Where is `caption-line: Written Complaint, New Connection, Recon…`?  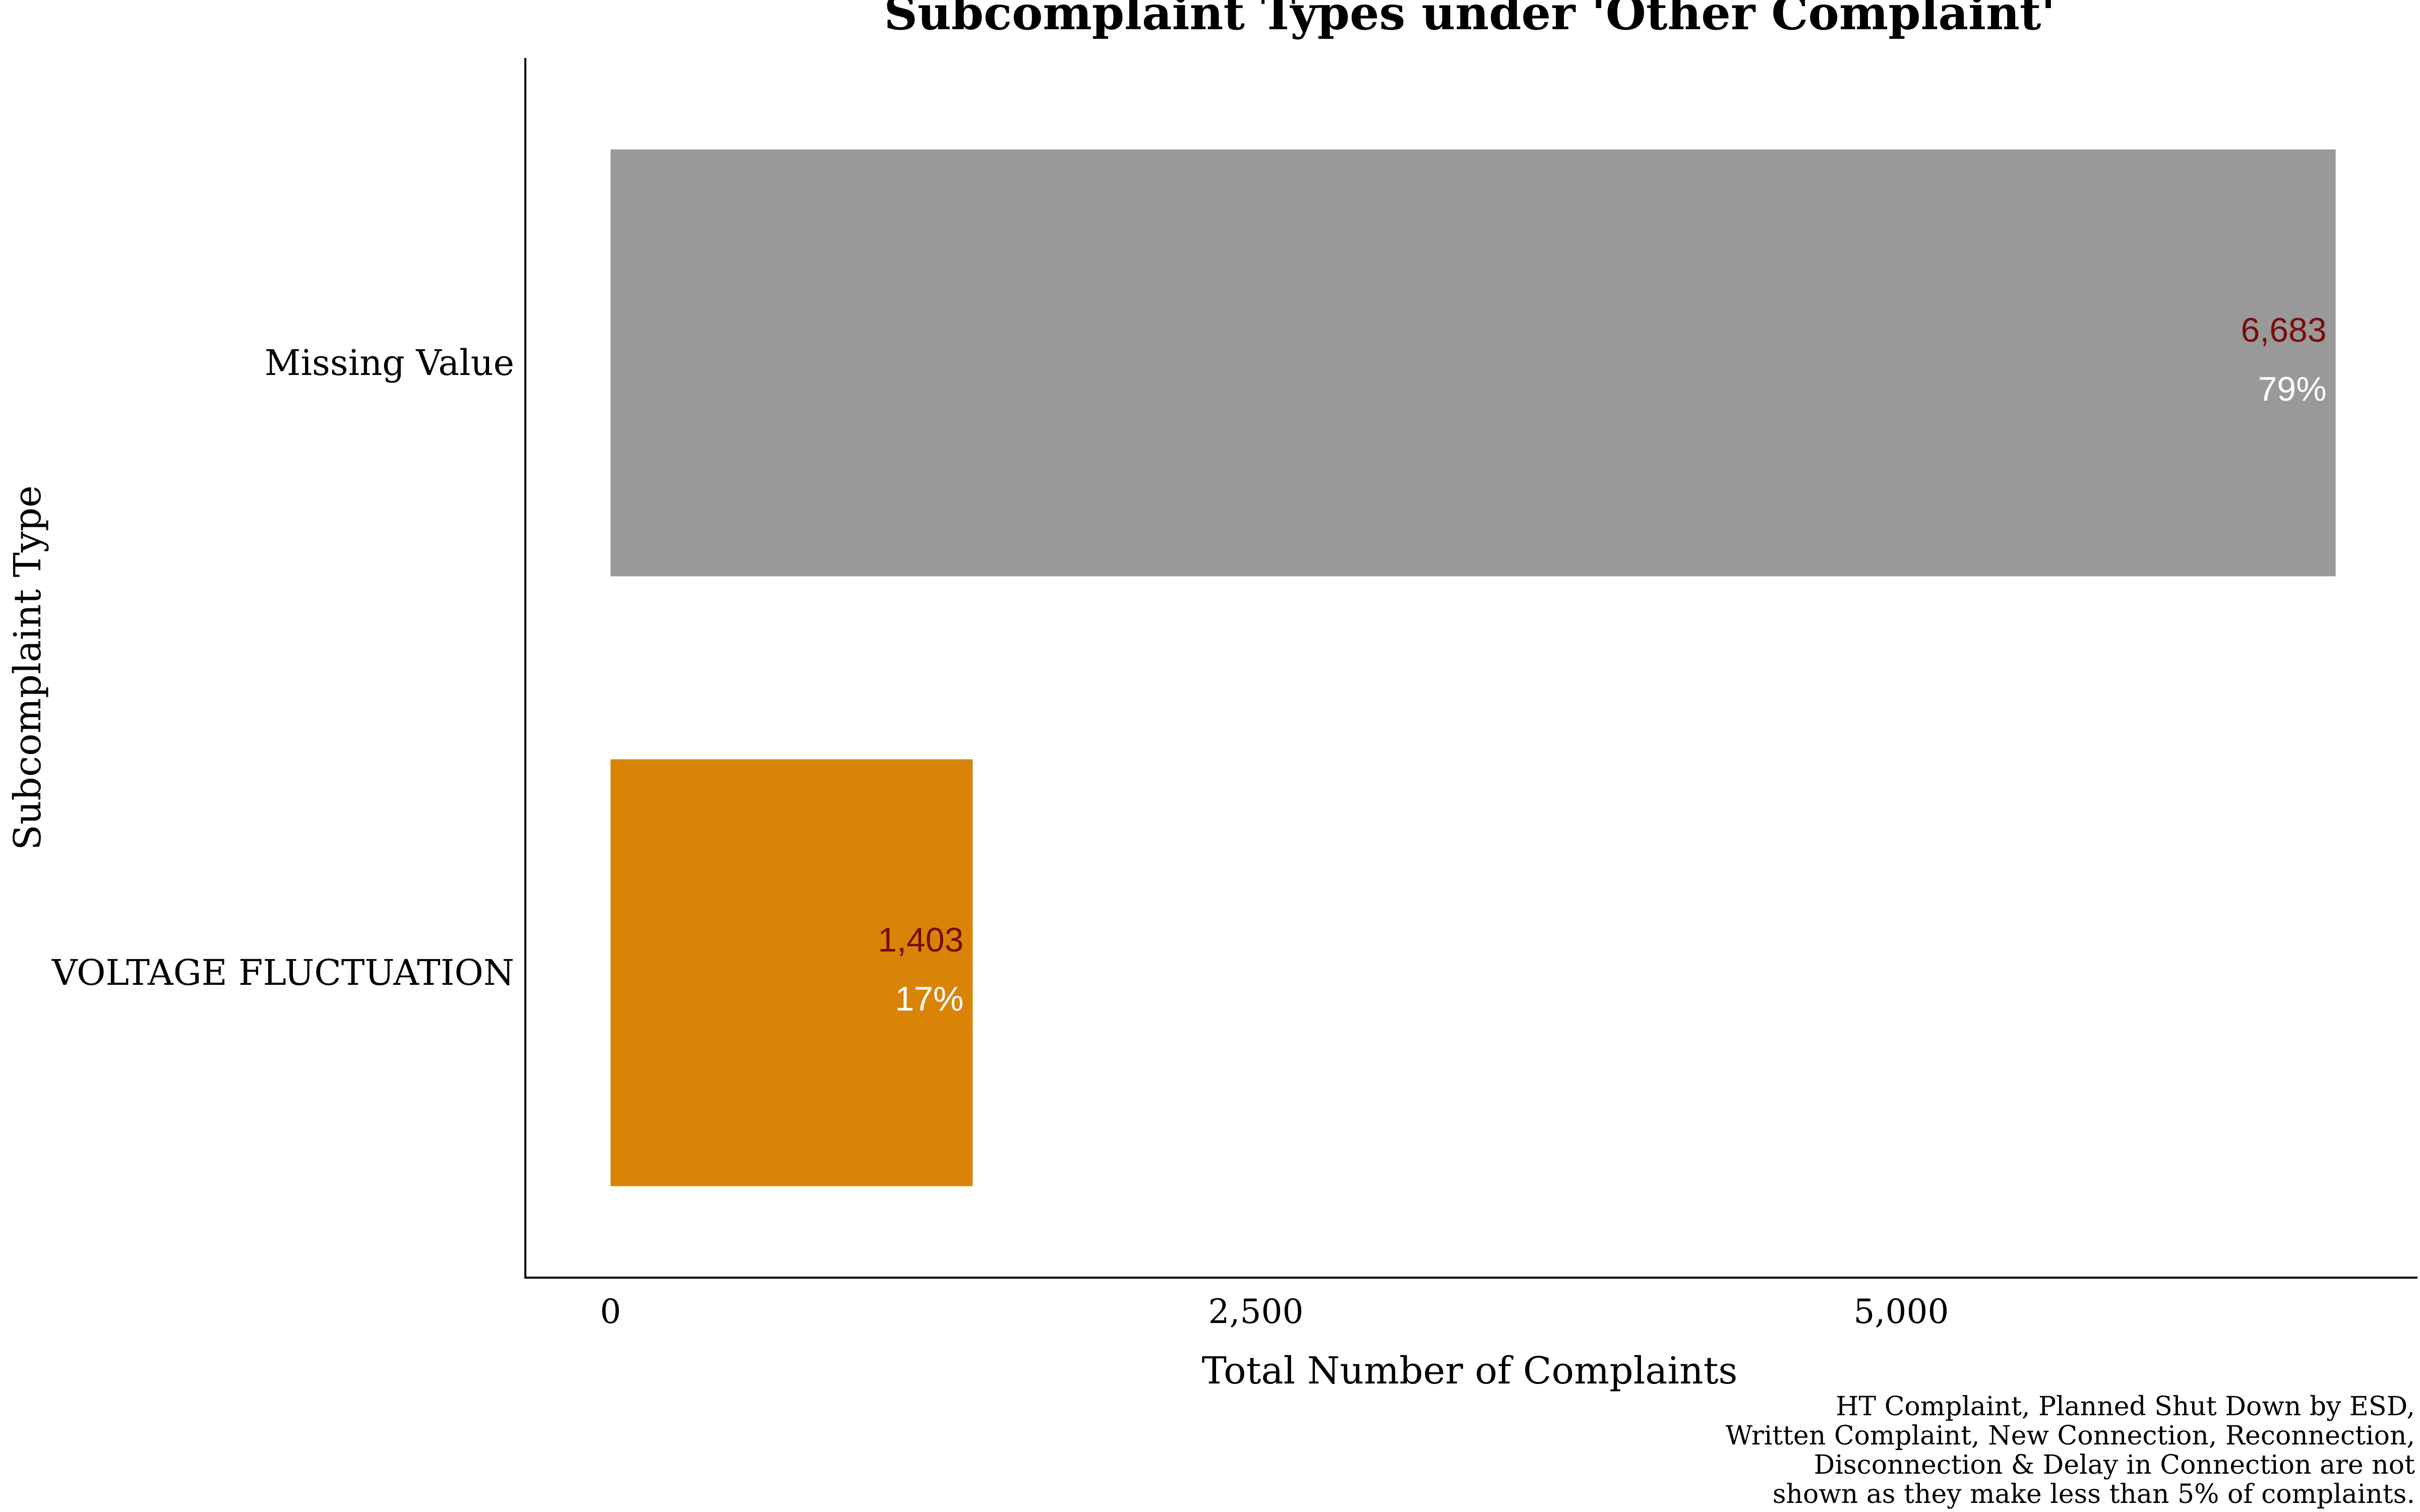 caption-line: Written Complaint, New Connection, Recon… is located at coordinates (2070, 1436).